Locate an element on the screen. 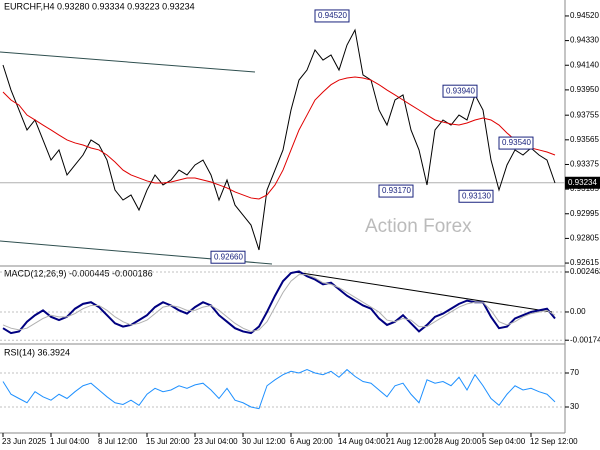 This screenshot has height=450, width=600. x-tick-label: 23 Jun 2025 is located at coordinates (24, 441).